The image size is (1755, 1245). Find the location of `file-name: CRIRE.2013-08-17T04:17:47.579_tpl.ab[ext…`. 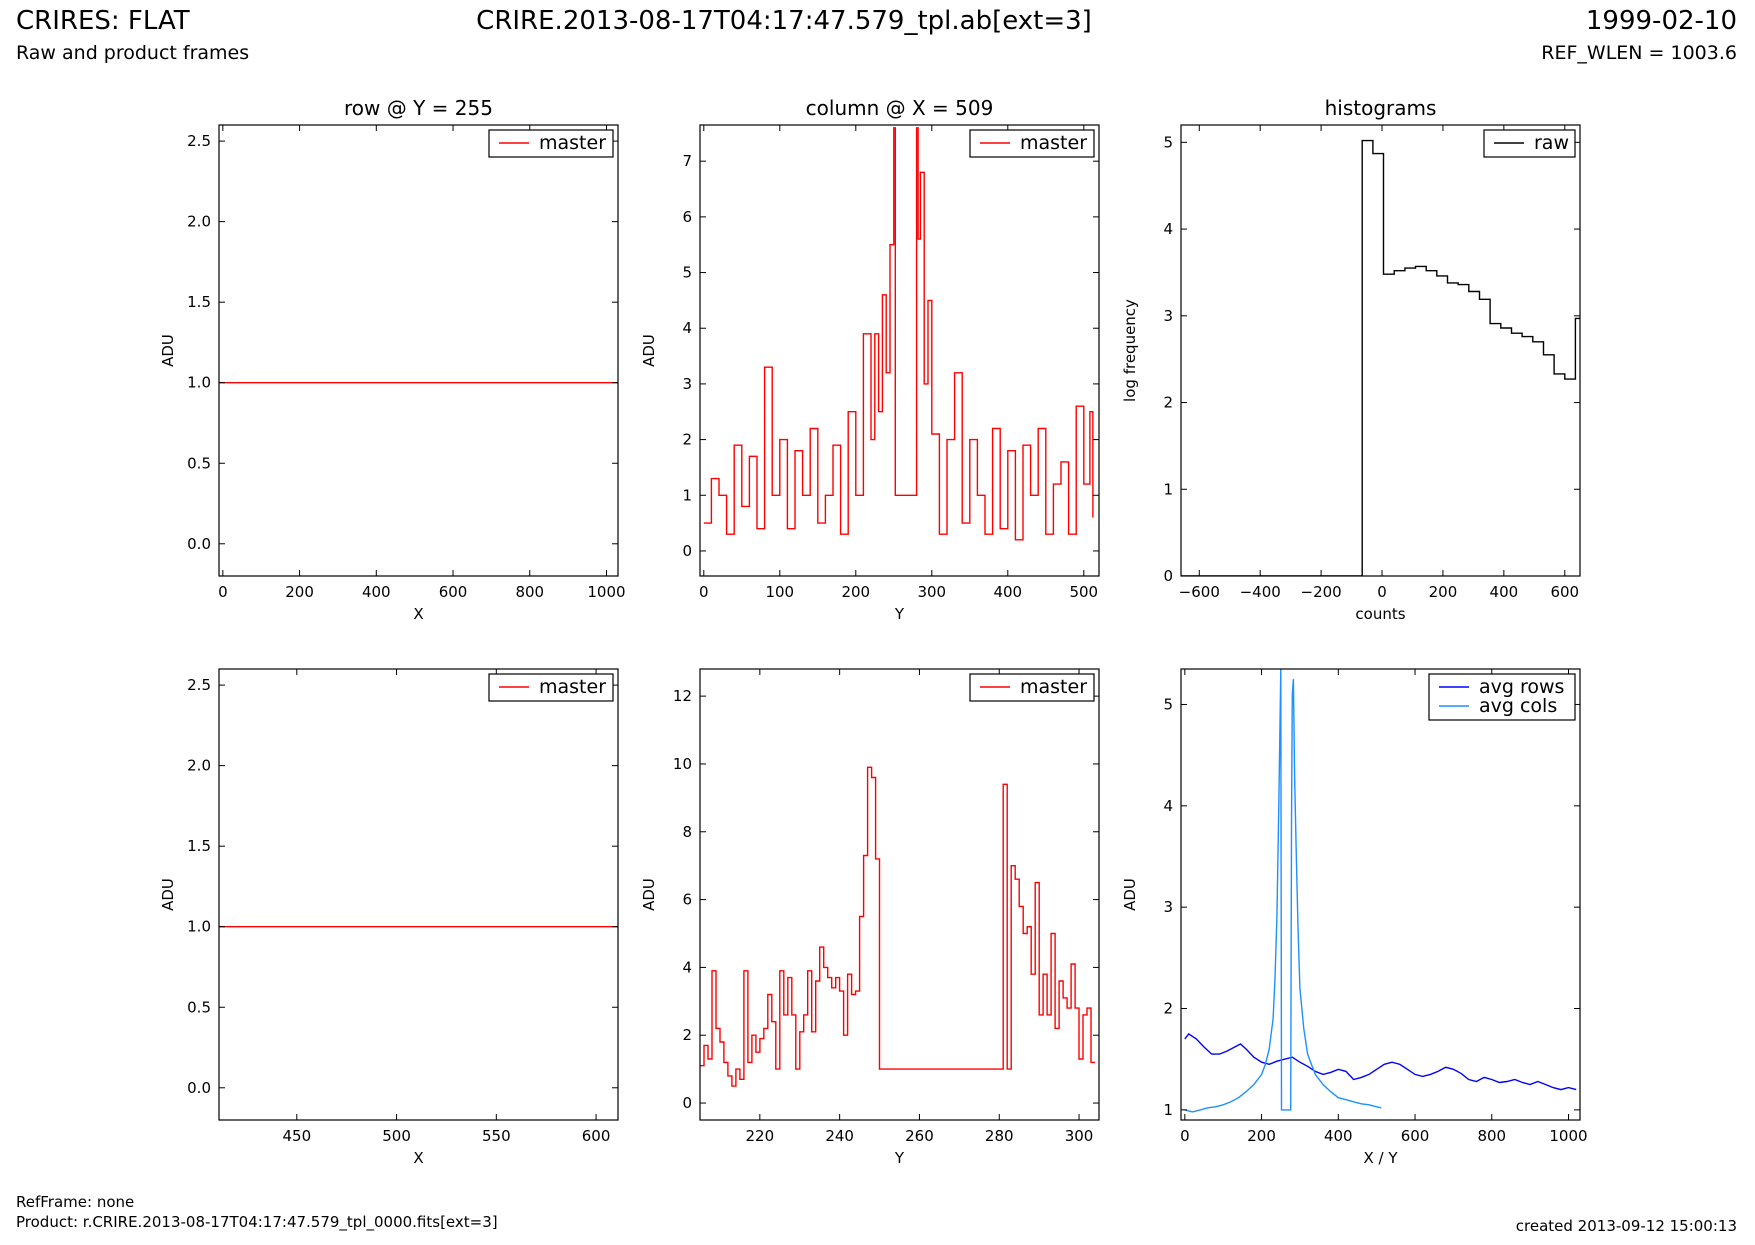

file-name: CRIRE.2013-08-17T04:17:47.579_tpl.ab[ext… is located at coordinates (784, 21).